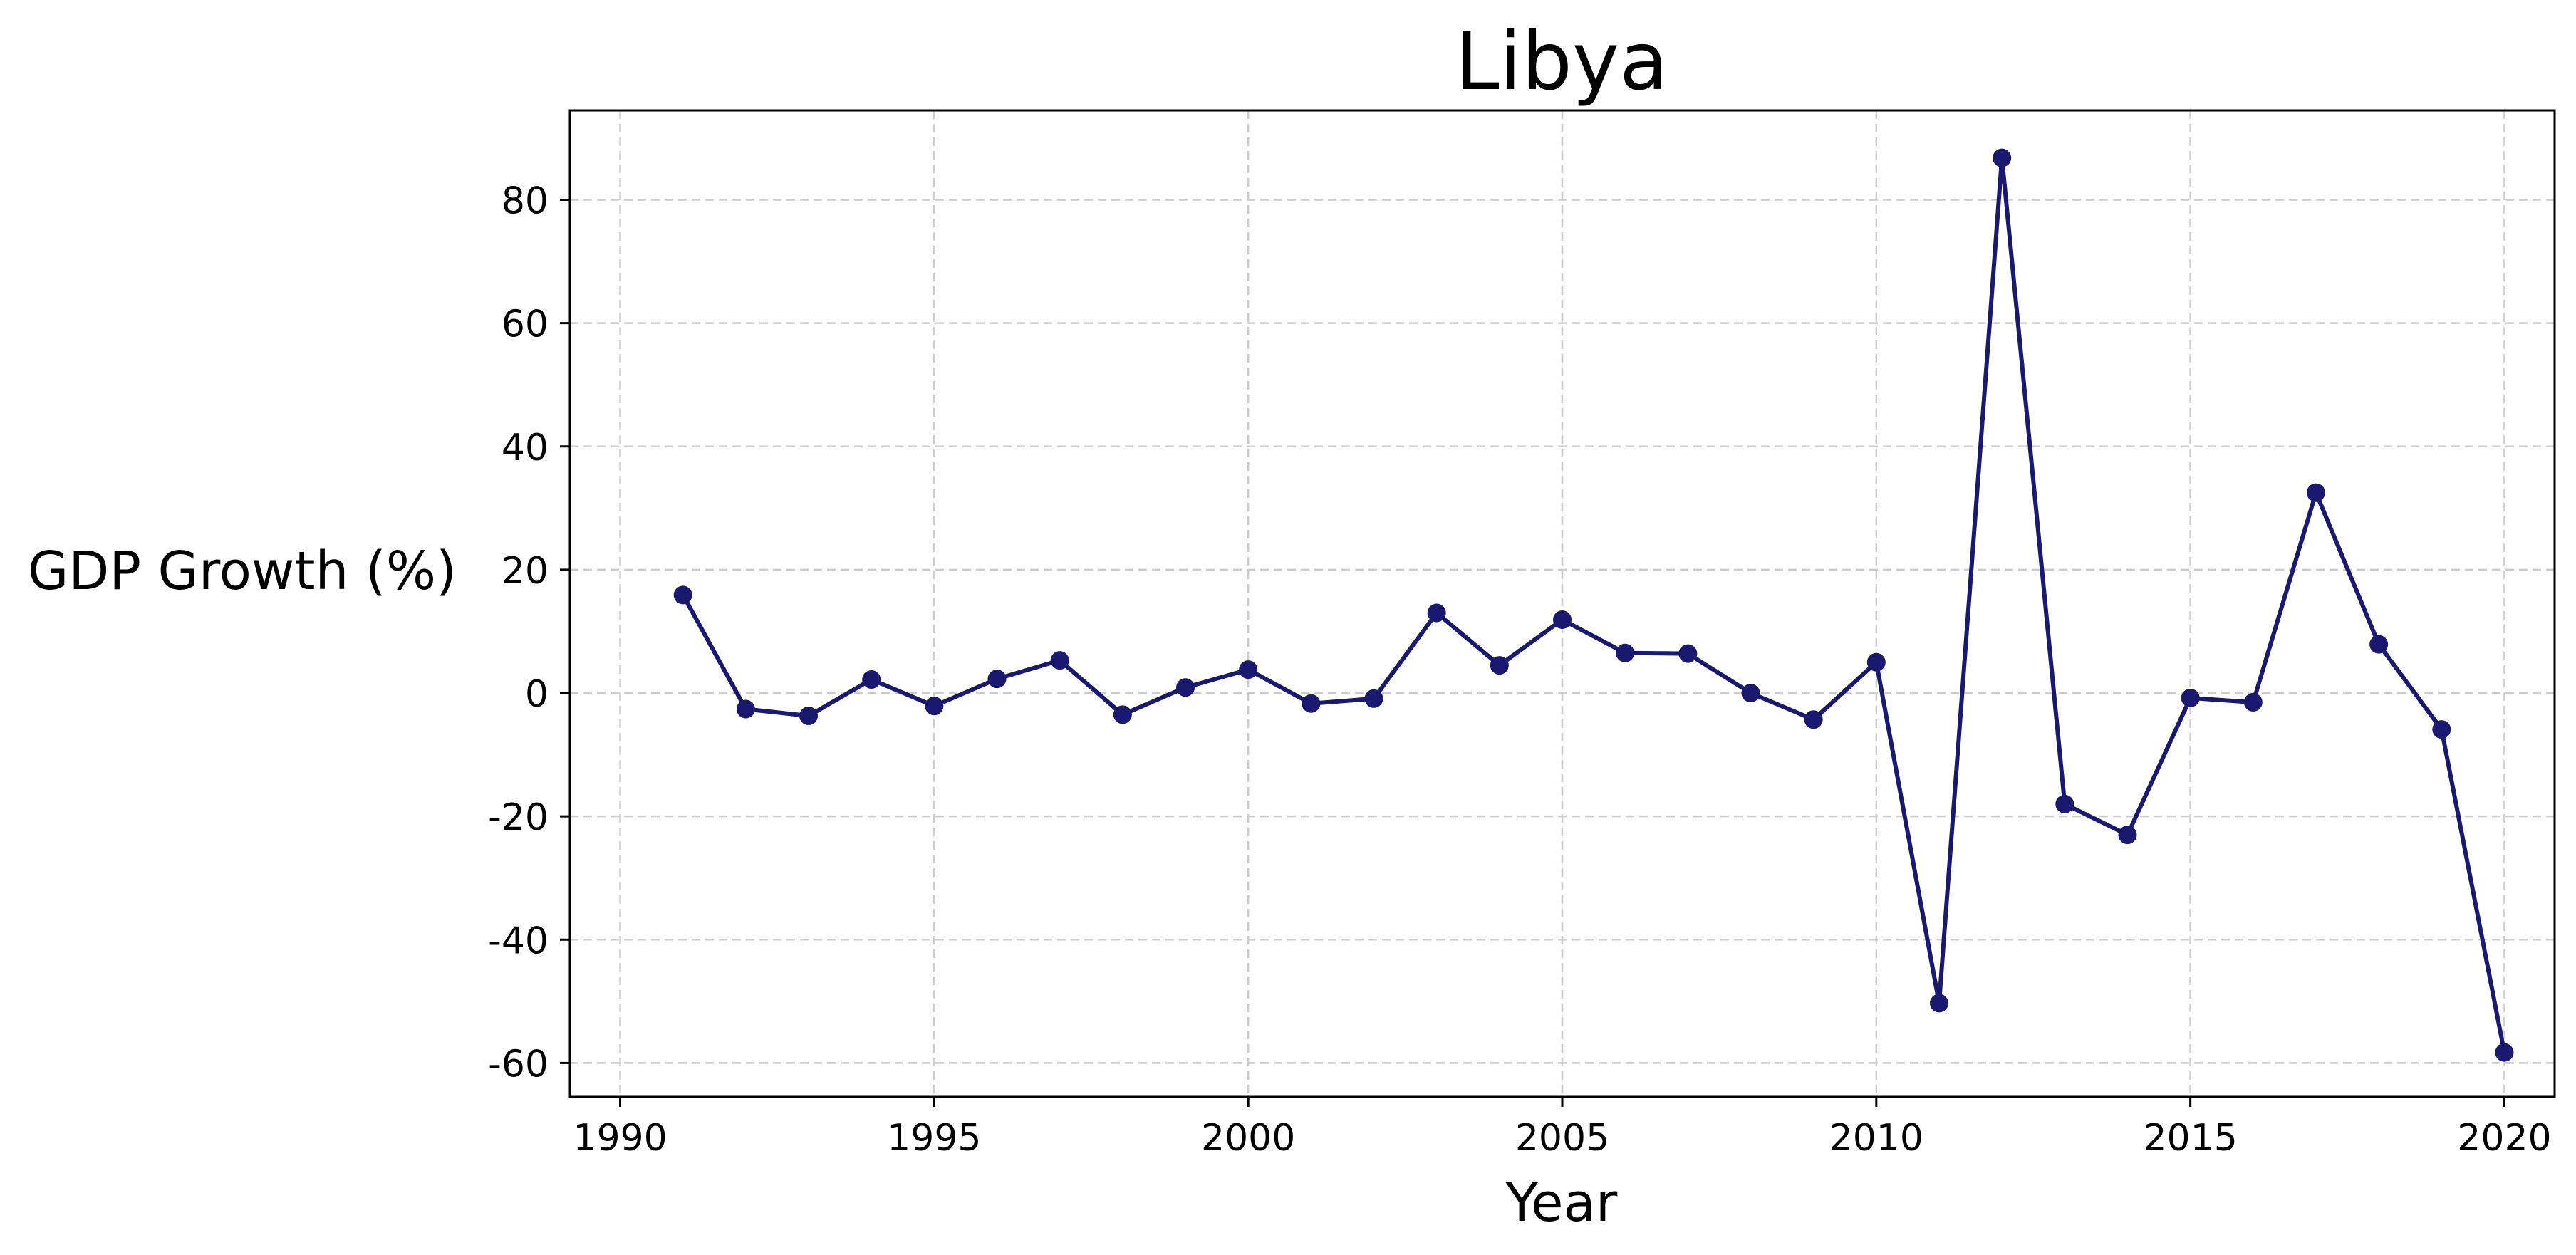 This screenshot has height=1255, width=2576. What do you see at coordinates (525, 571) in the screenshot?
I see `y-tick-label: 20` at bounding box center [525, 571].